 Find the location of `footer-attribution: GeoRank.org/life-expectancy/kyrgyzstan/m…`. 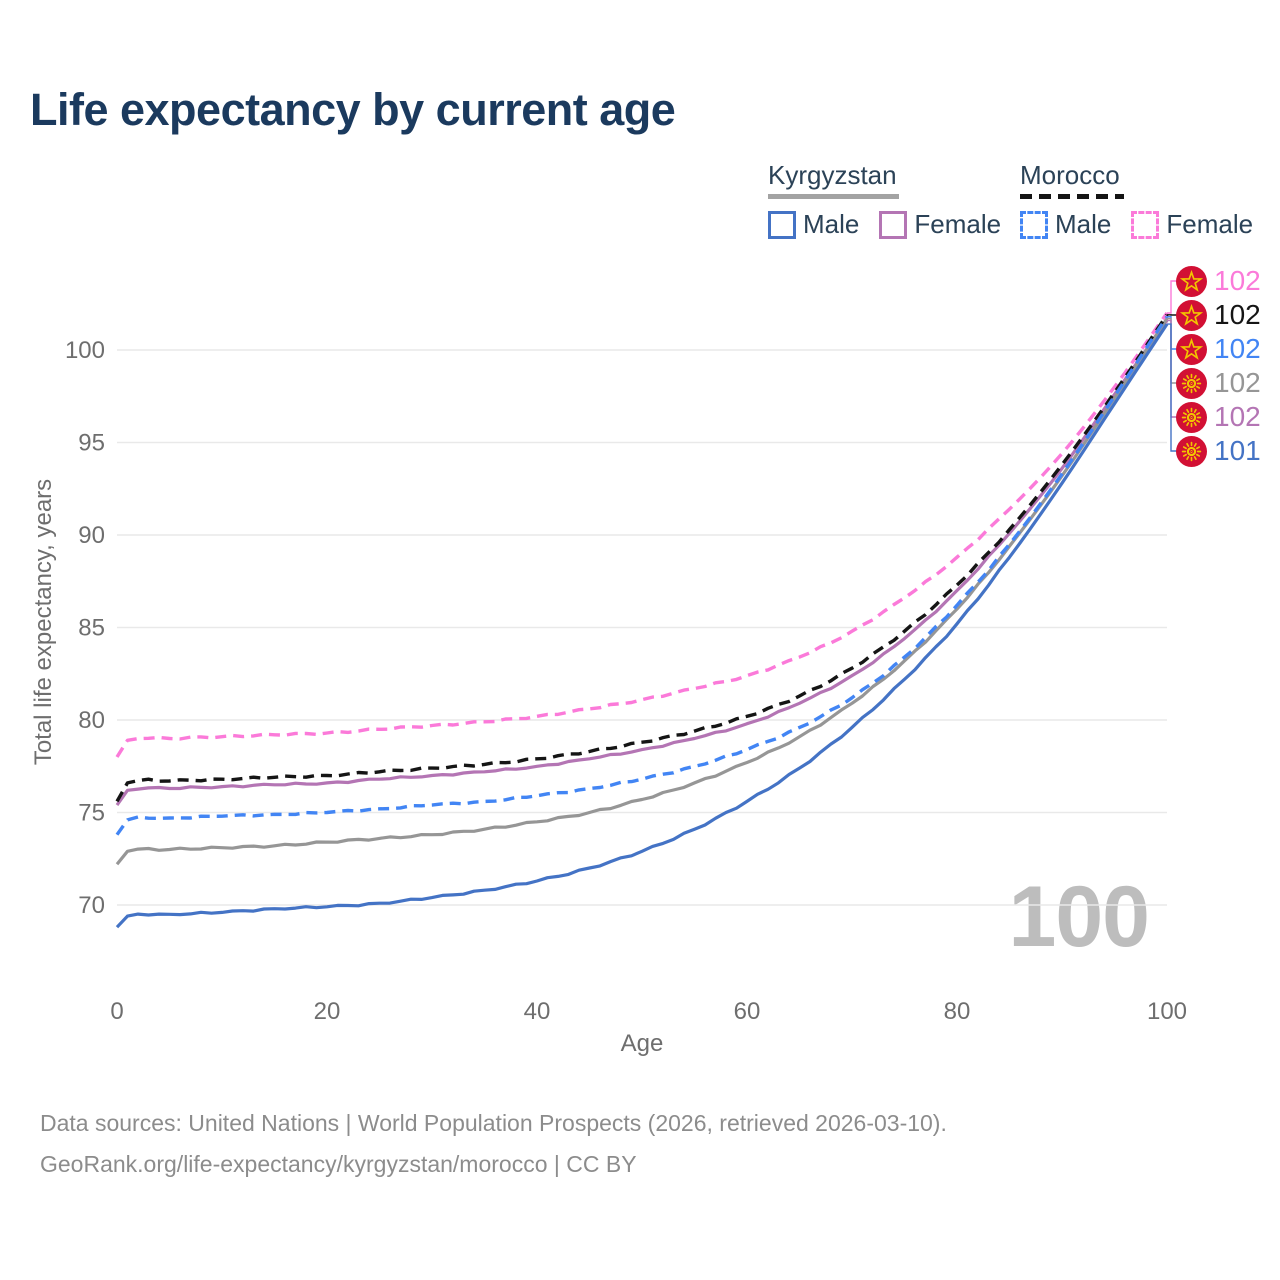

footer-attribution: GeoRank.org/life-expectancy/kyrgyzstan/m… is located at coordinates (338, 1164).